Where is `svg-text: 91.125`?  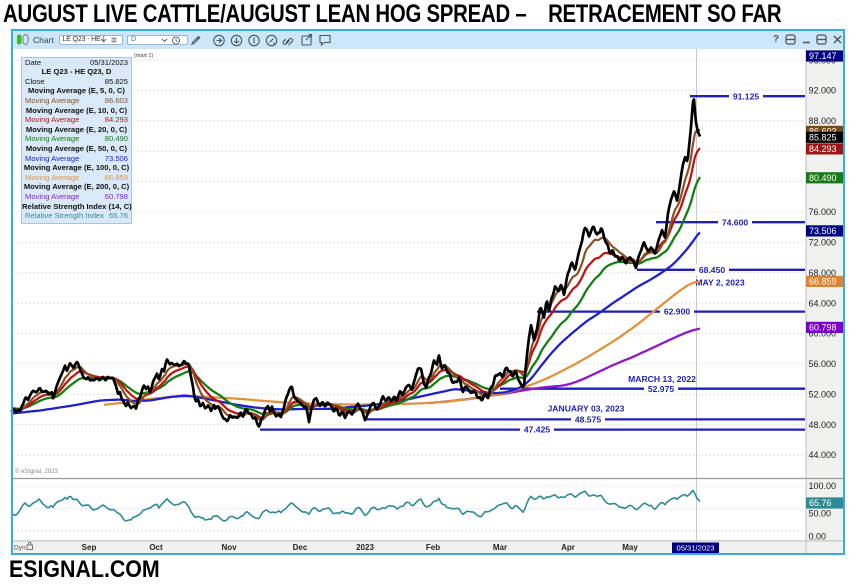 svg-text: 91.125 is located at coordinates (746, 96).